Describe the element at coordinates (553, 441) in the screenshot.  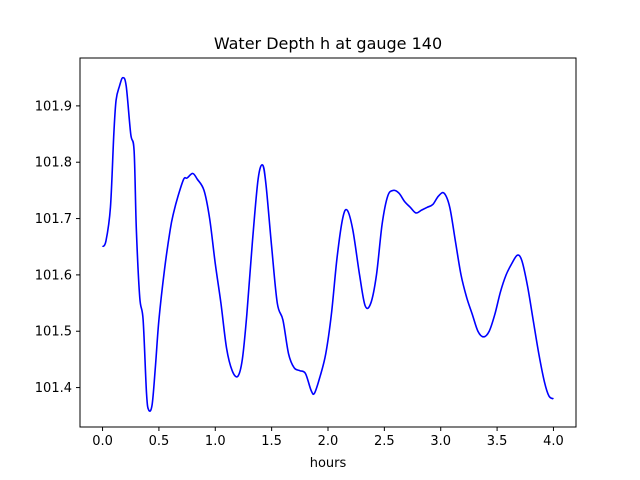
I see `x-tick-label: 4.0` at that location.